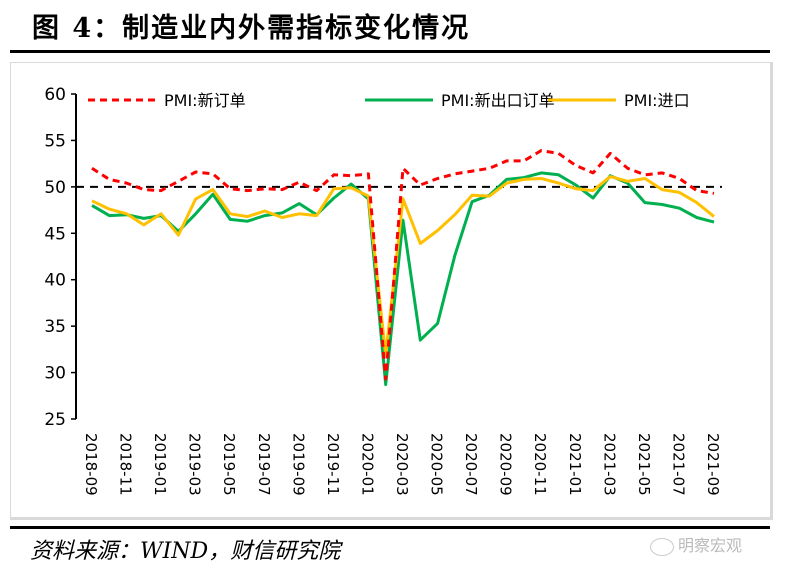 This screenshot has height=575, width=785. Describe the element at coordinates (678, 464) in the screenshot. I see `x-tick-label: 2021-07` at that location.